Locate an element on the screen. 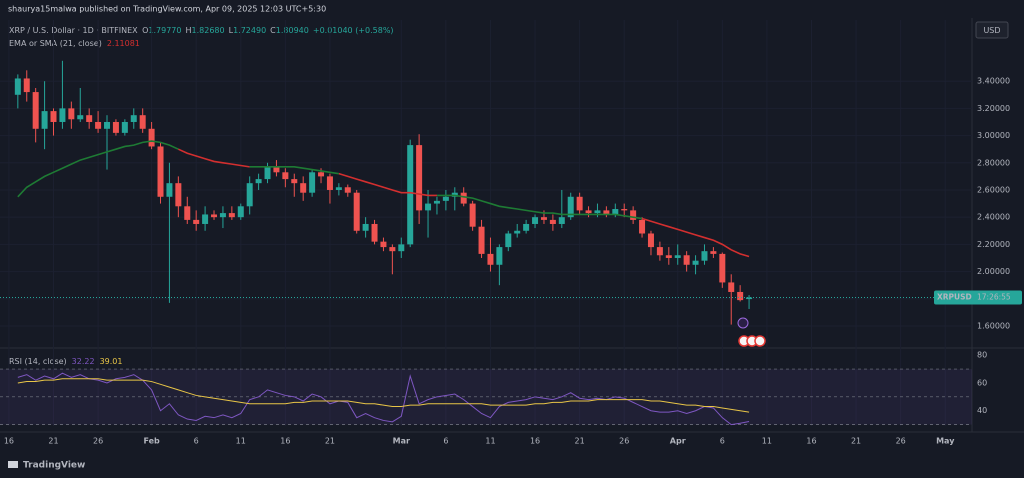 The image size is (1024, 478). currency-box is located at coordinates (992, 30).